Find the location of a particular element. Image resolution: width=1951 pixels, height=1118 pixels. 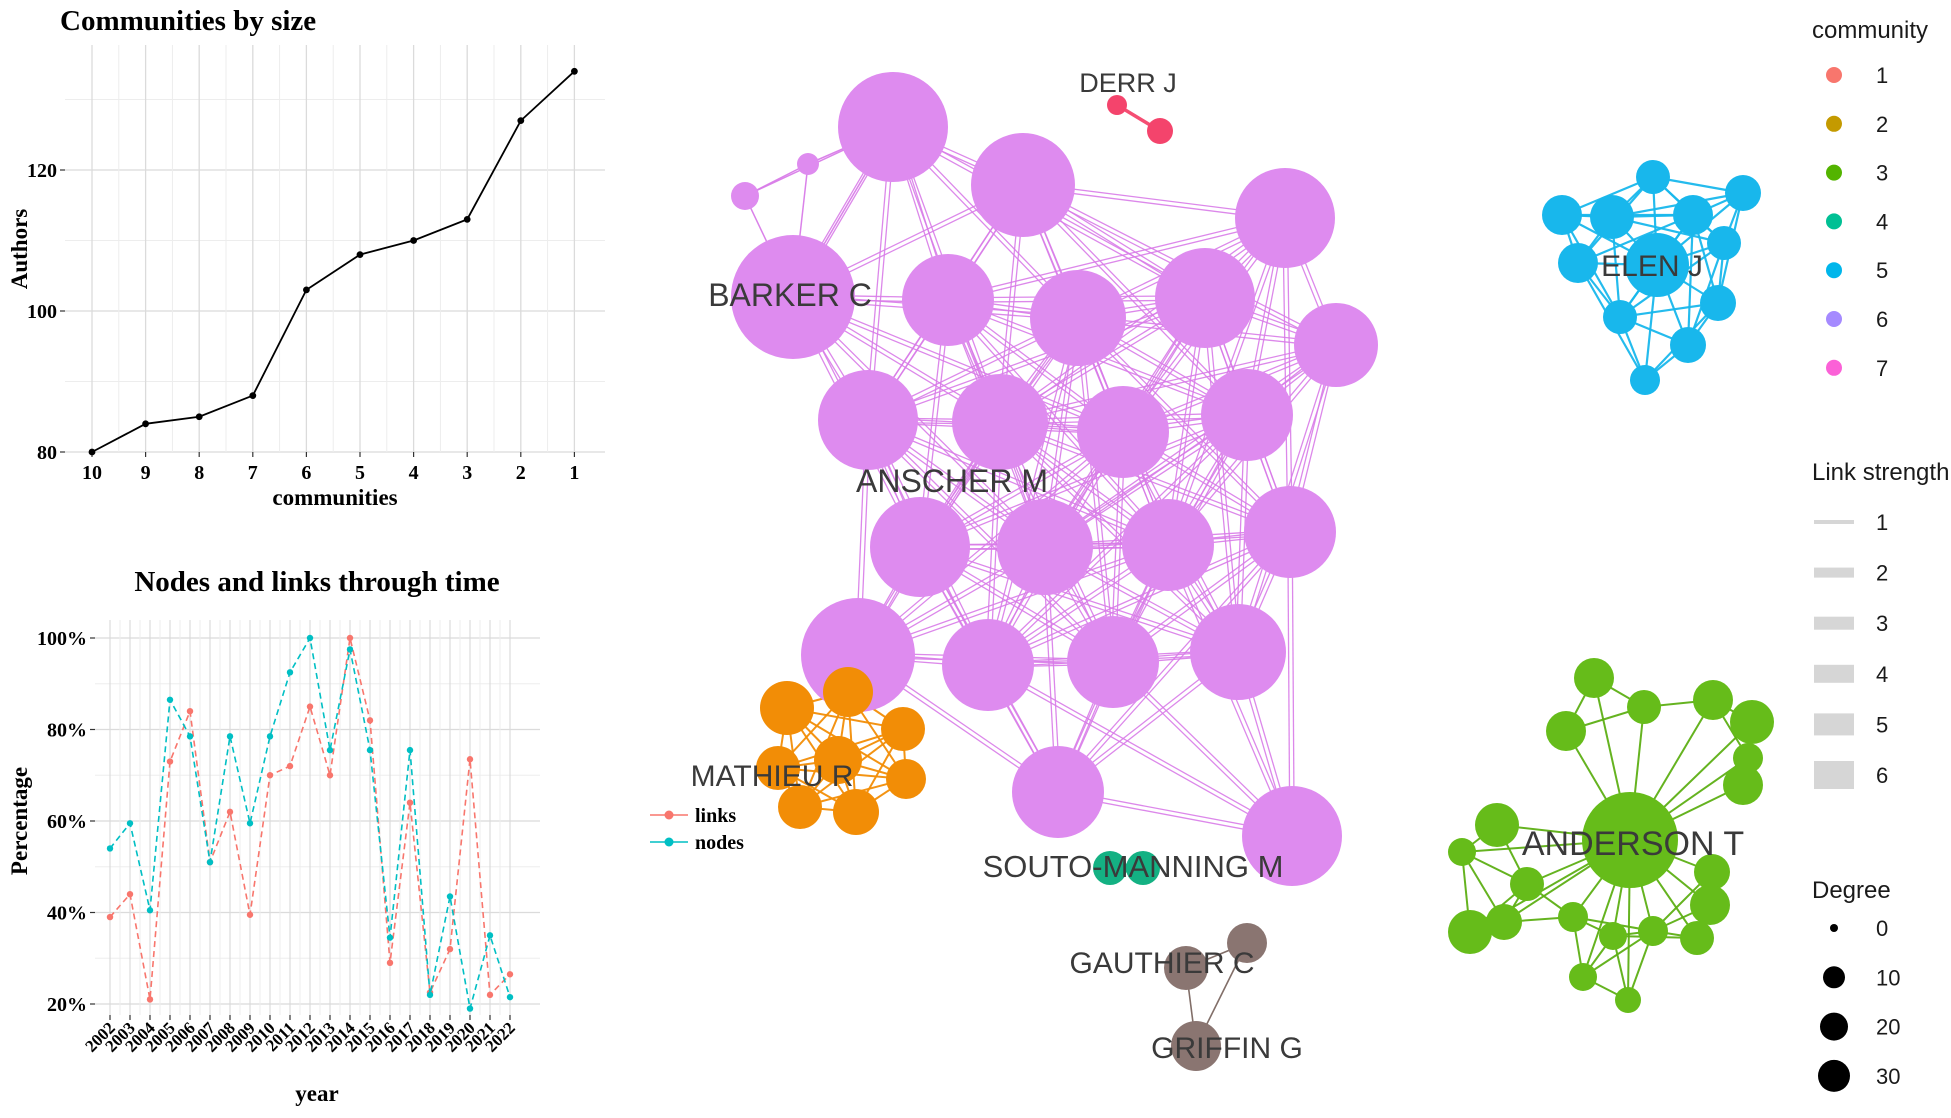

y-tick-label: 120 is located at coordinates (42, 171).